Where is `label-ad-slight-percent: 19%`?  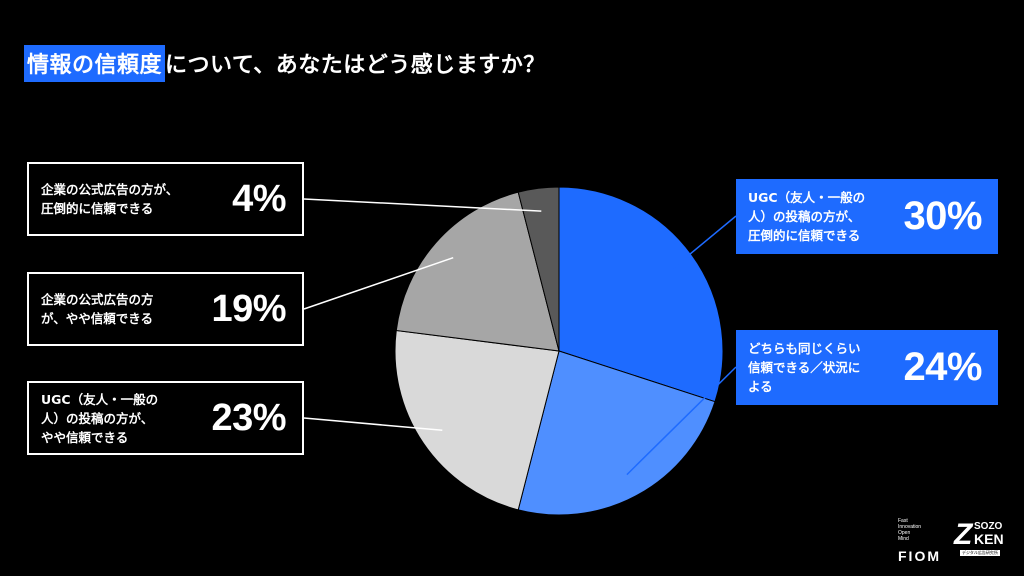
label-ad-slight-percent: 19% is located at coordinates (248, 308).